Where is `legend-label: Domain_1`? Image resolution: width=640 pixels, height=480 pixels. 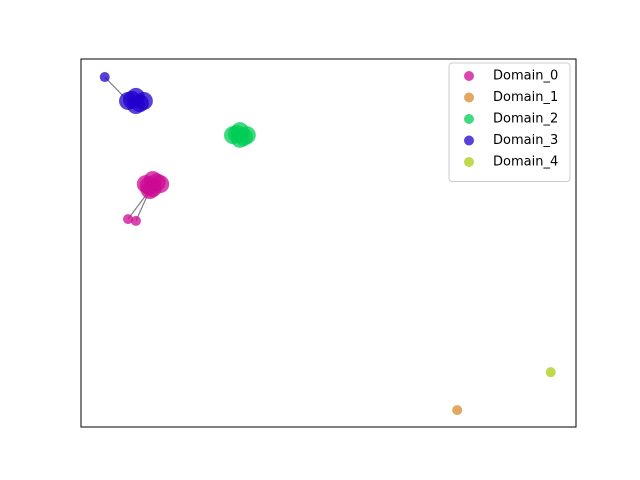 legend-label: Domain_1 is located at coordinates (525, 97).